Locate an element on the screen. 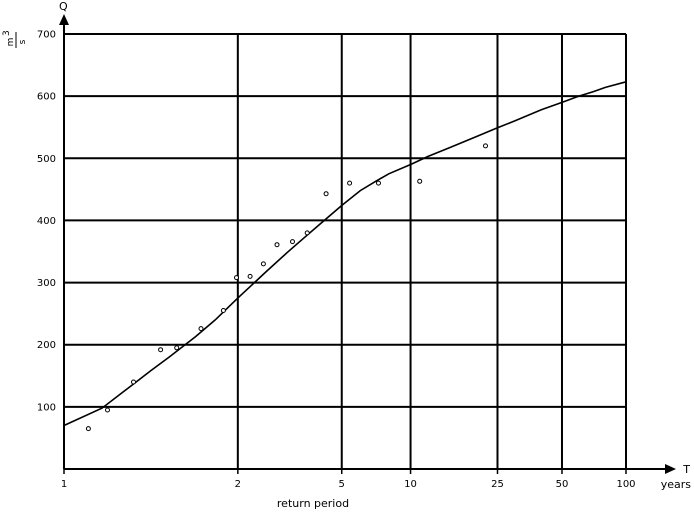 The width and height of the screenshot is (694, 512). x-tick-label: 50 is located at coordinates (562, 484).